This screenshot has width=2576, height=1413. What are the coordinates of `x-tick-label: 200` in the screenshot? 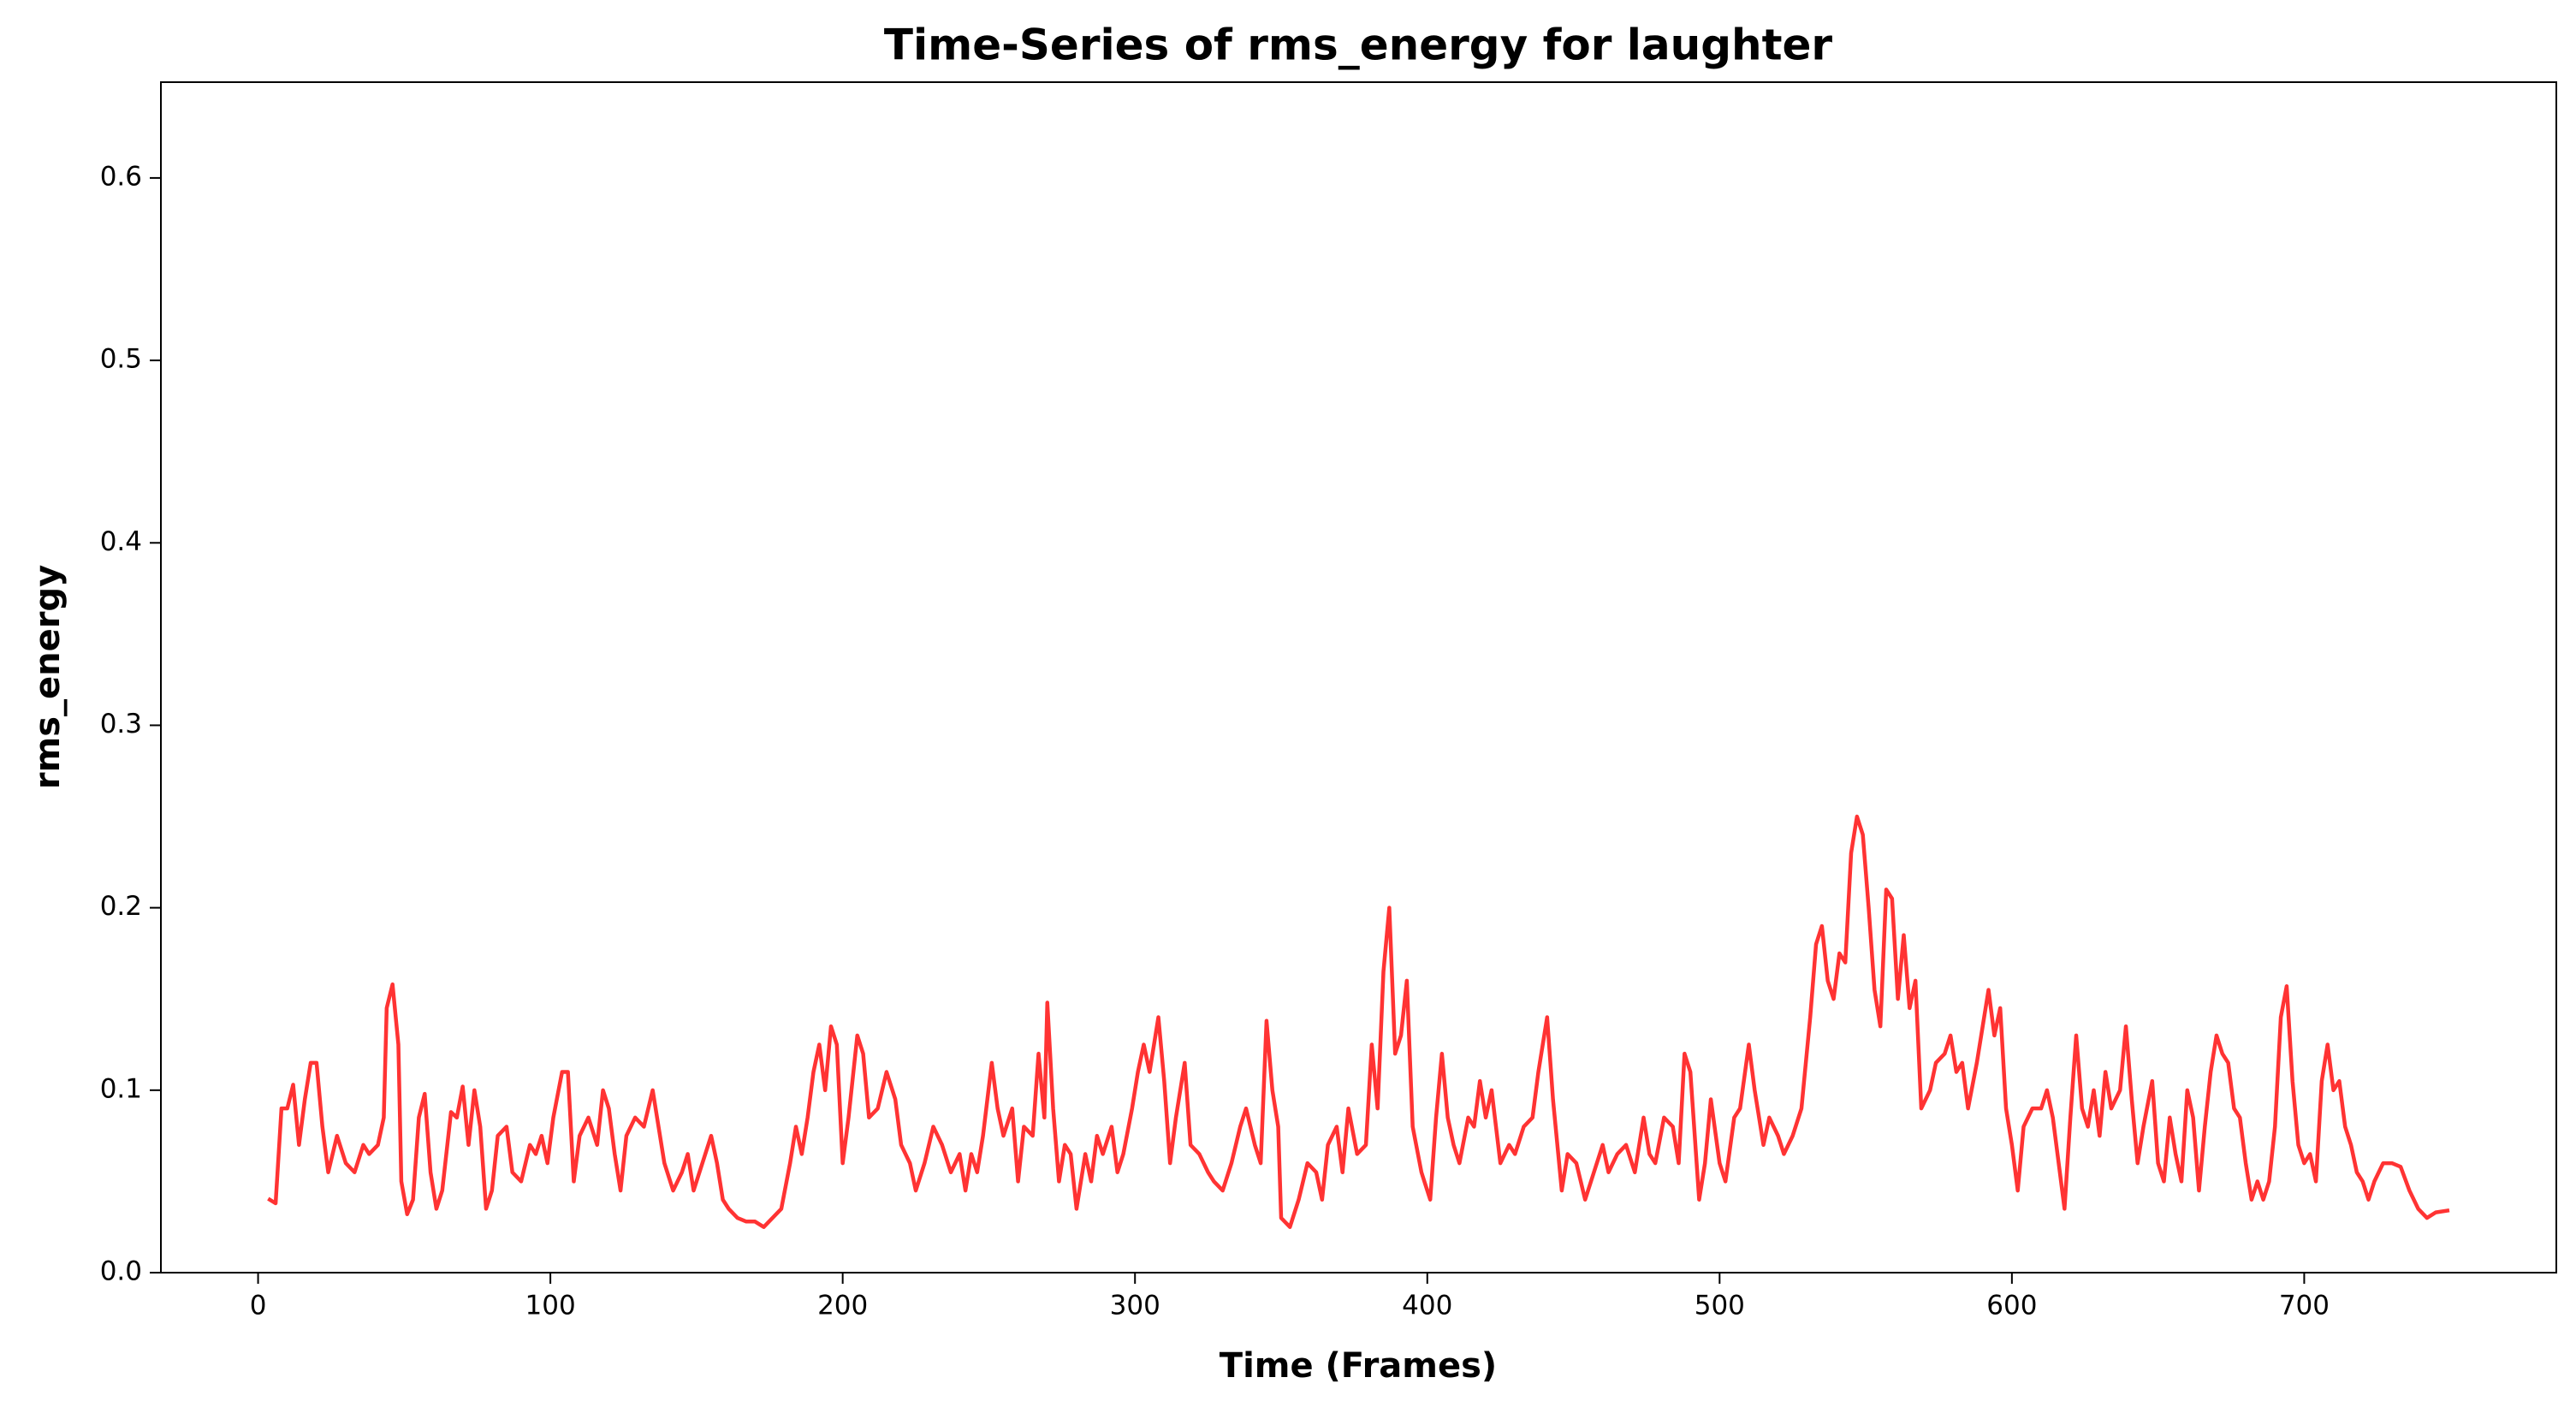 It's located at (842, 1306).